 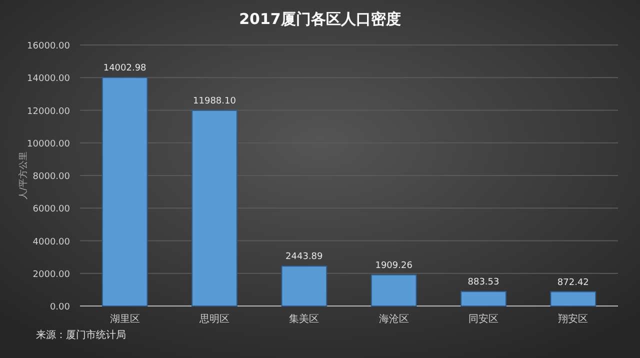 What do you see at coordinates (304, 319) in the screenshot?
I see `x-tick-label: 集美区` at bounding box center [304, 319].